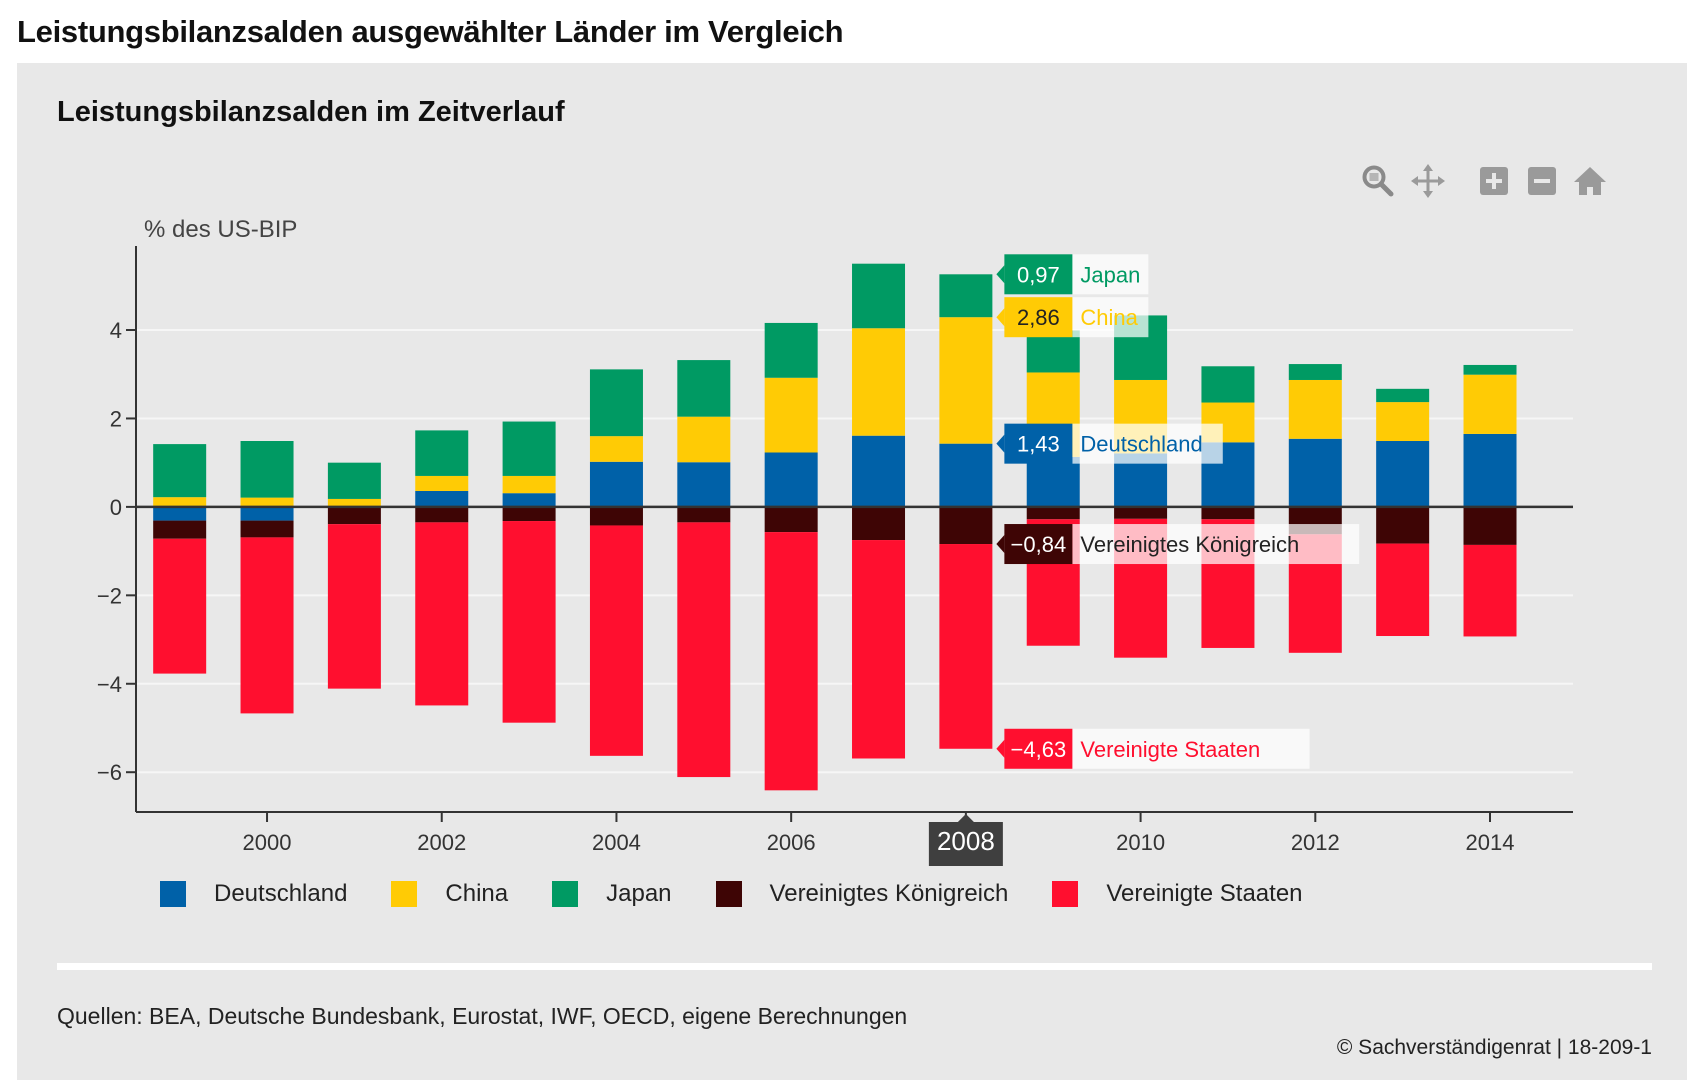 The height and width of the screenshot is (1080, 1704). I want to click on x-tick-label: 2000, so click(267, 842).